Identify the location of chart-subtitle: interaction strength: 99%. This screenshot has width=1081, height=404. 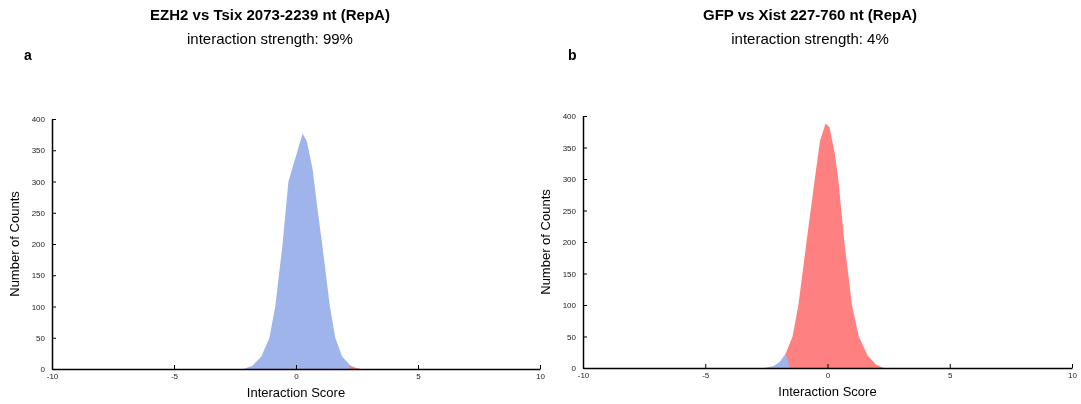
(270, 38).